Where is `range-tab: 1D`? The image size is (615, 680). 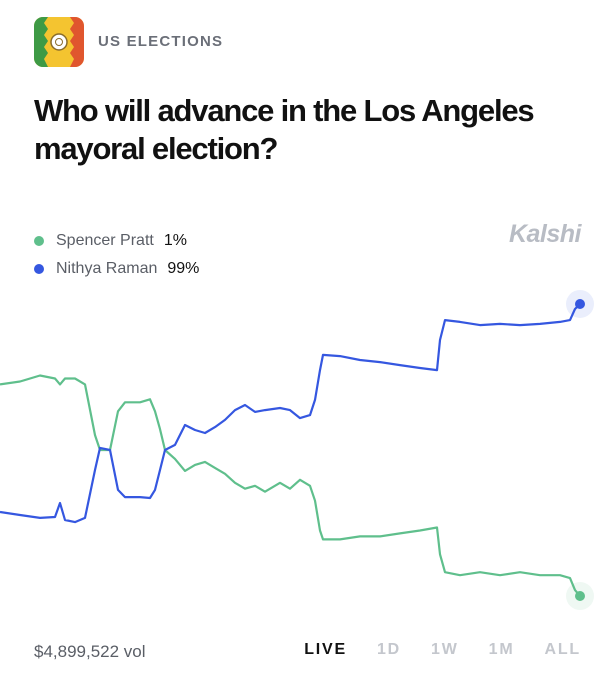 range-tab: 1D is located at coordinates (389, 649).